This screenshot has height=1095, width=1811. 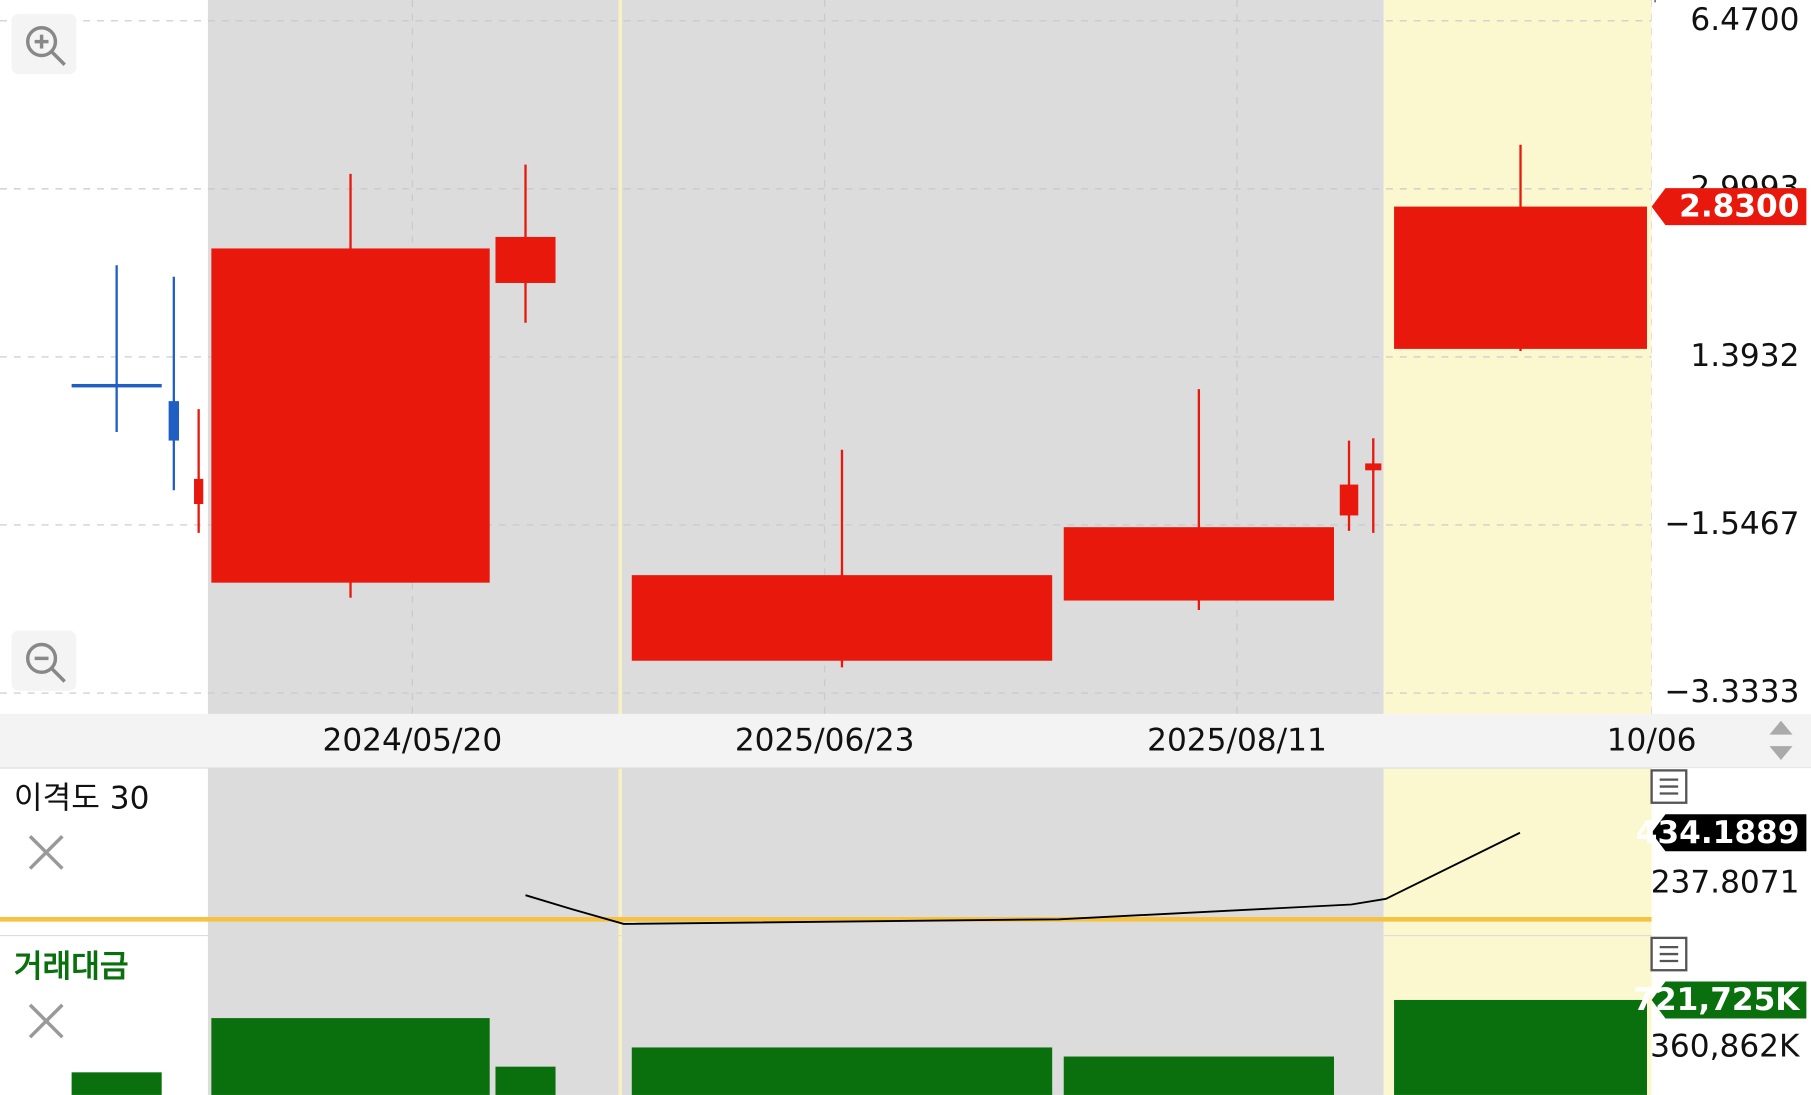 I want to click on last-price-label-bg, so click(x=1729, y=207).